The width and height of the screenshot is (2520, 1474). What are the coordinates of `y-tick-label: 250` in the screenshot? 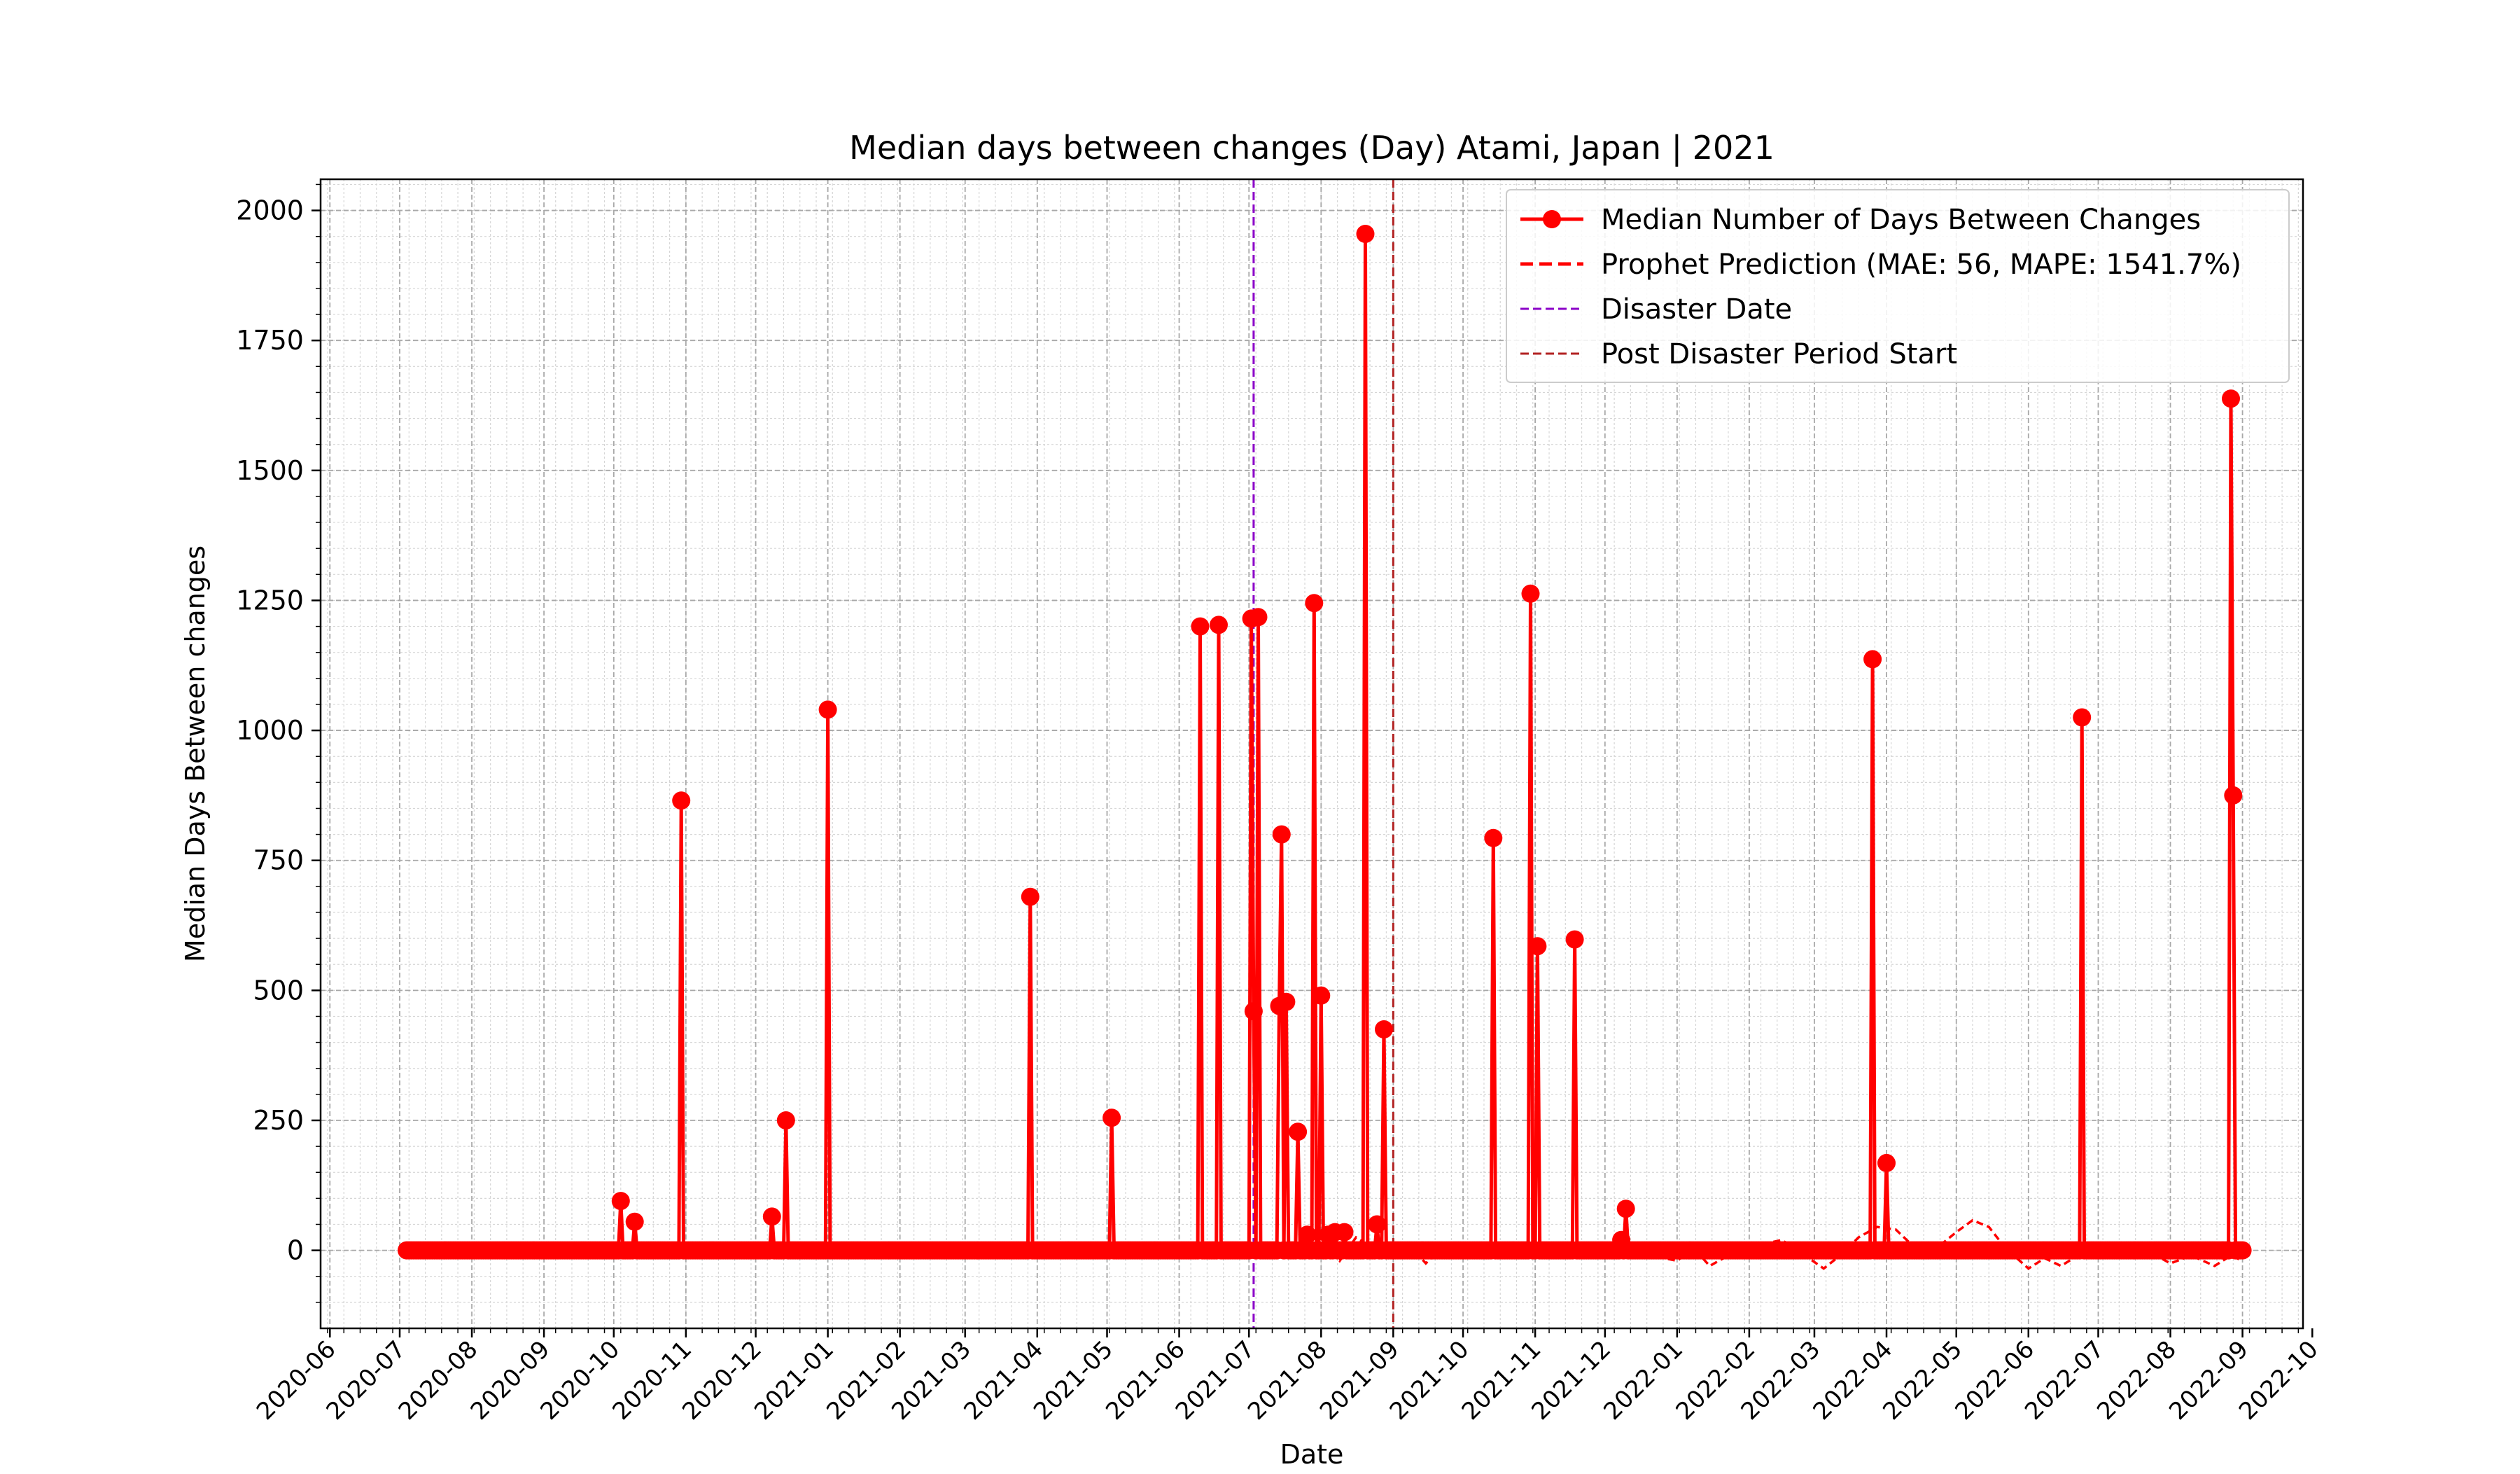 It's located at (278, 1121).